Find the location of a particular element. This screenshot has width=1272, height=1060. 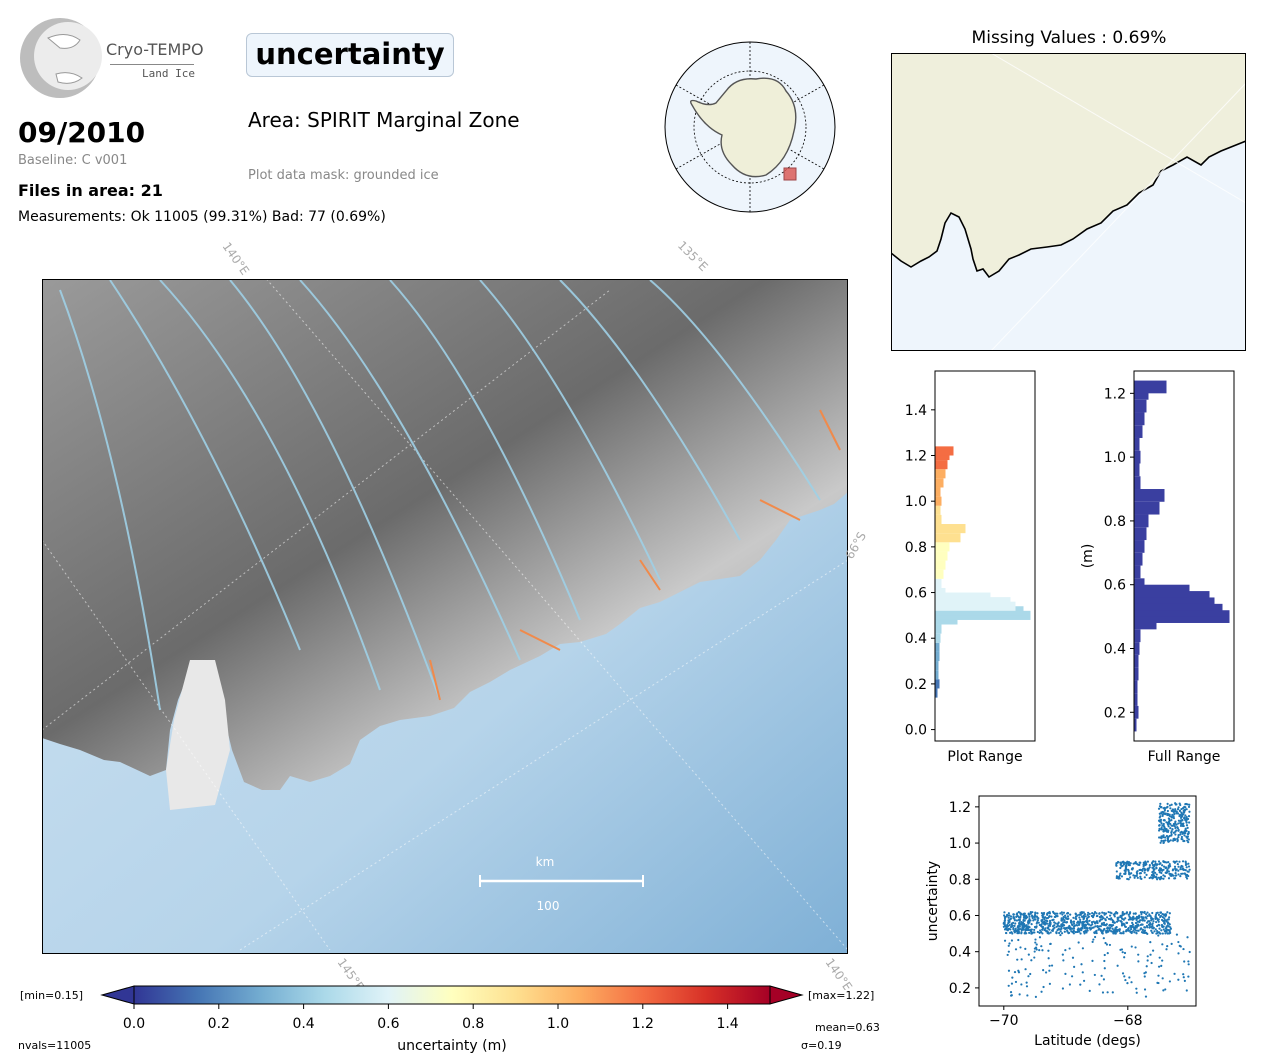

histogram-y-tick-label: 0.2 is located at coordinates (916, 685).